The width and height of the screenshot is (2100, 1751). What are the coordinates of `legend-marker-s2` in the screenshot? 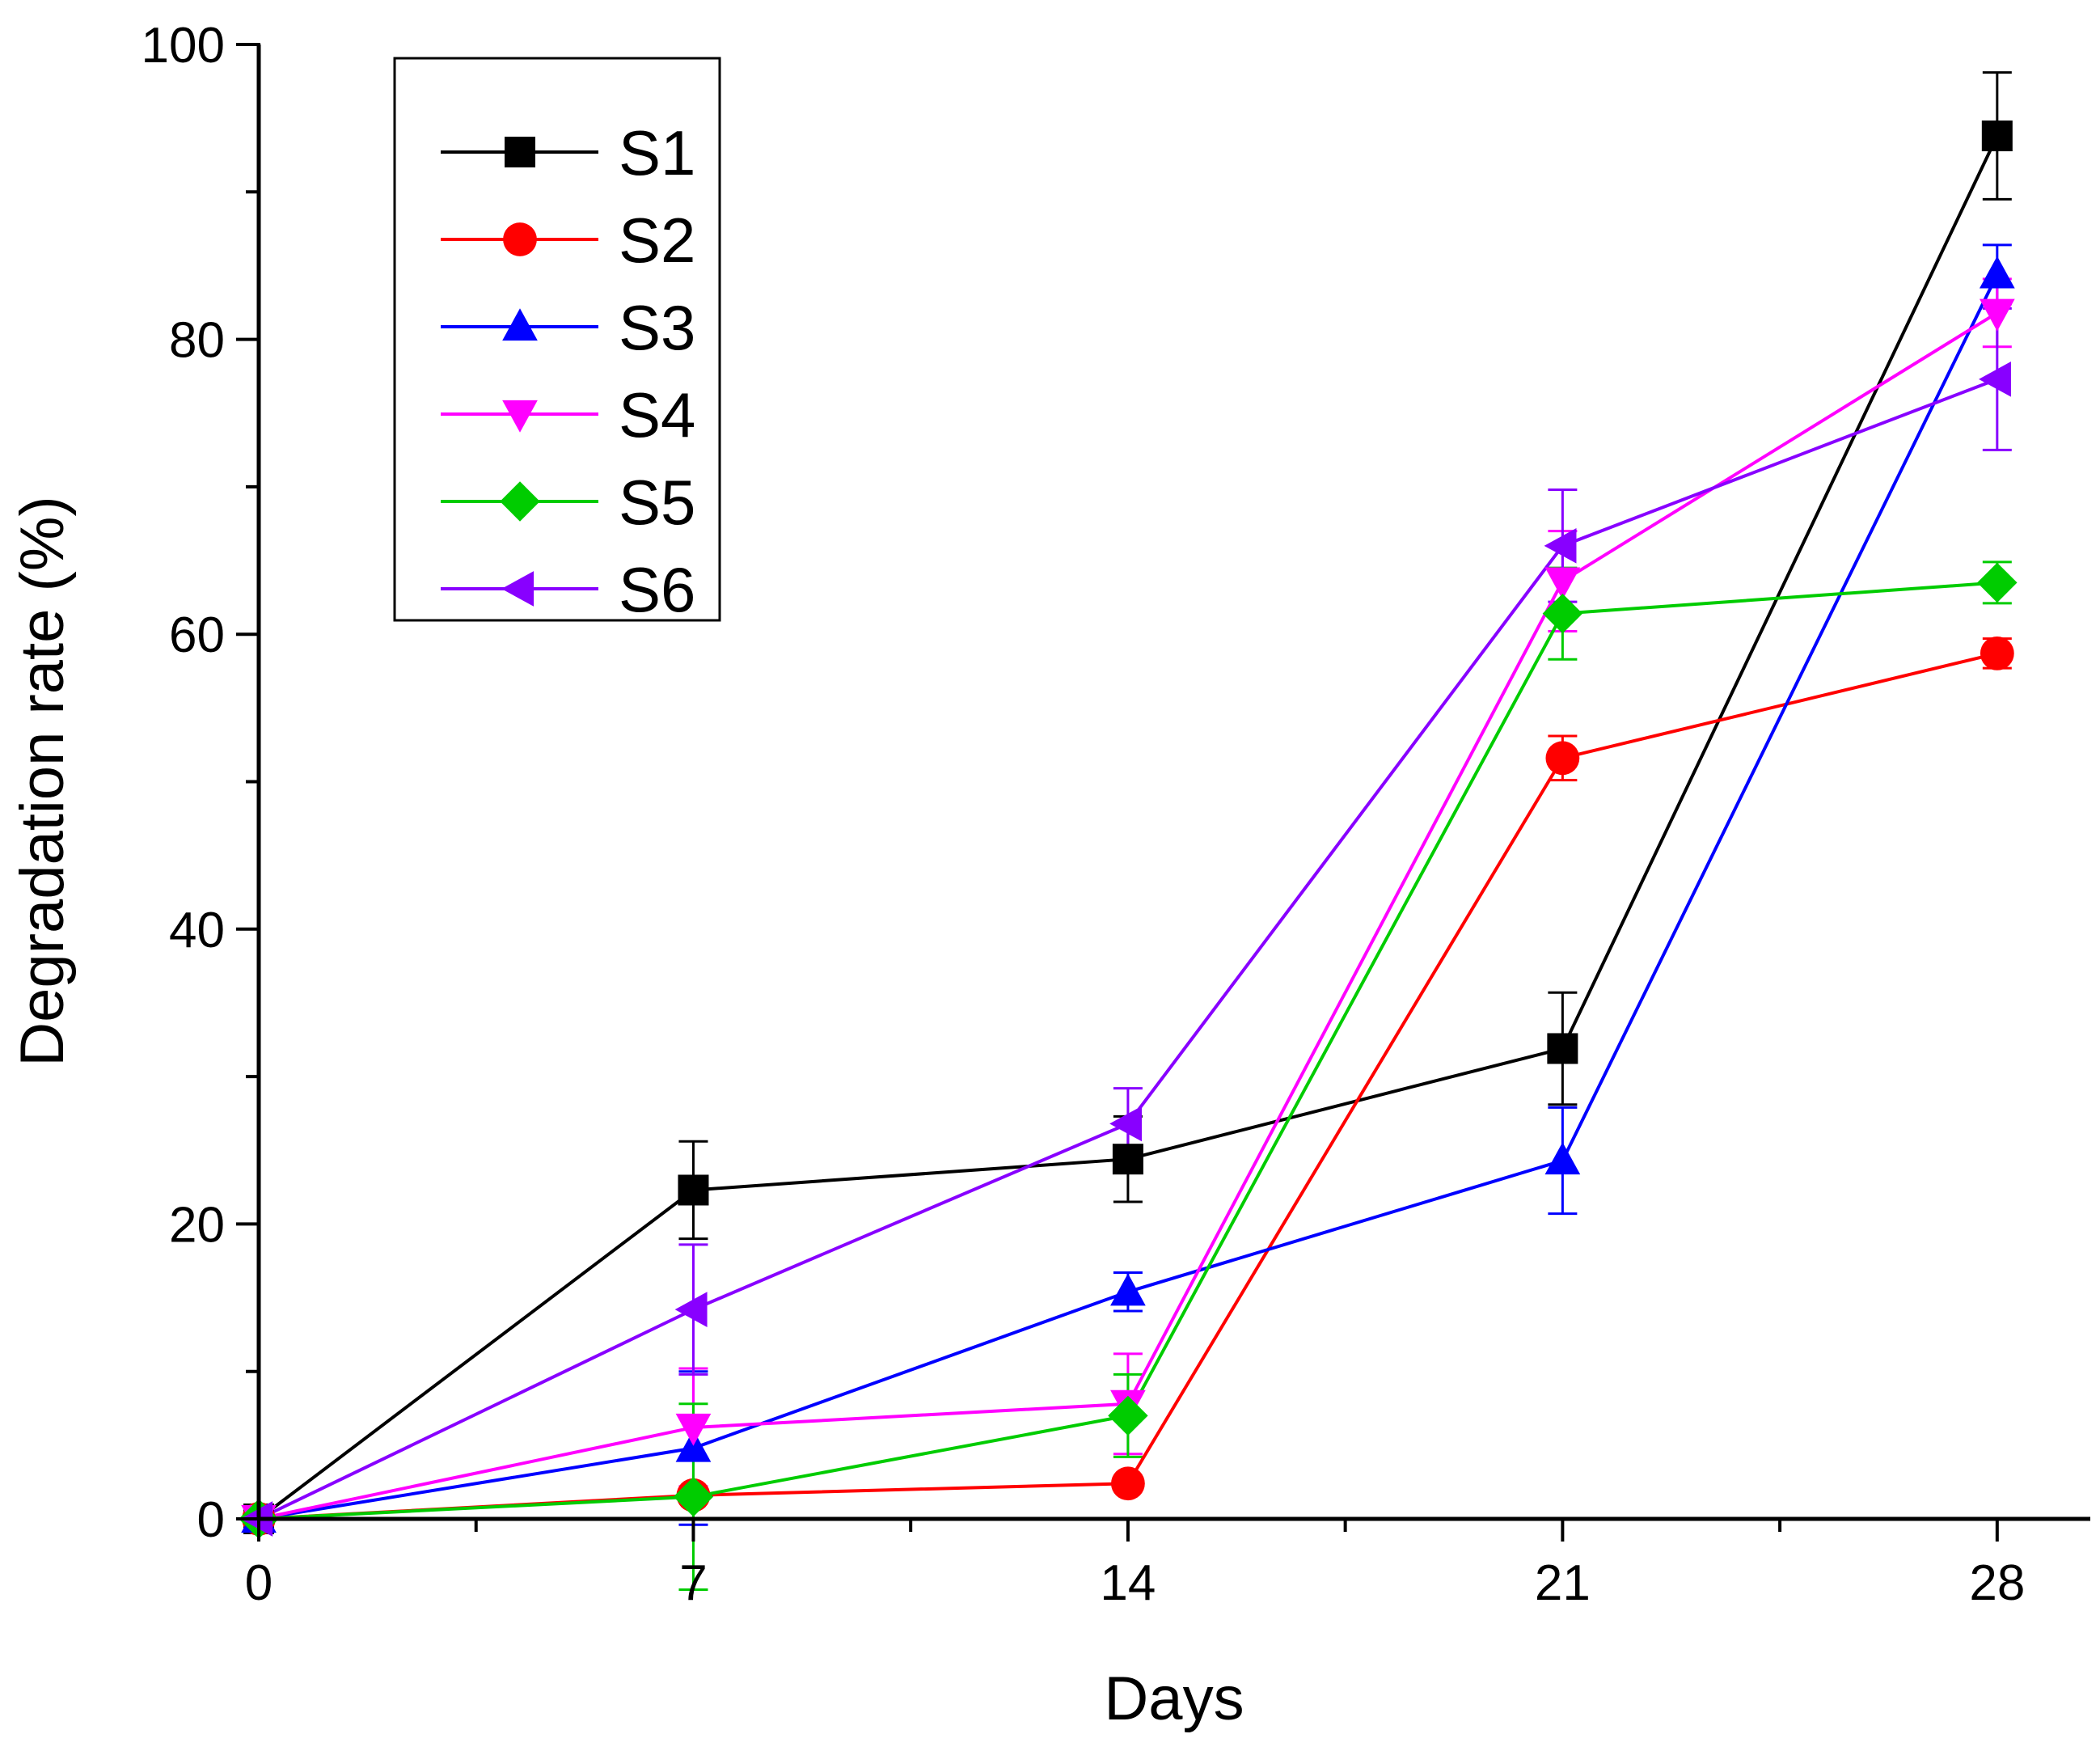 It's located at (520, 239).